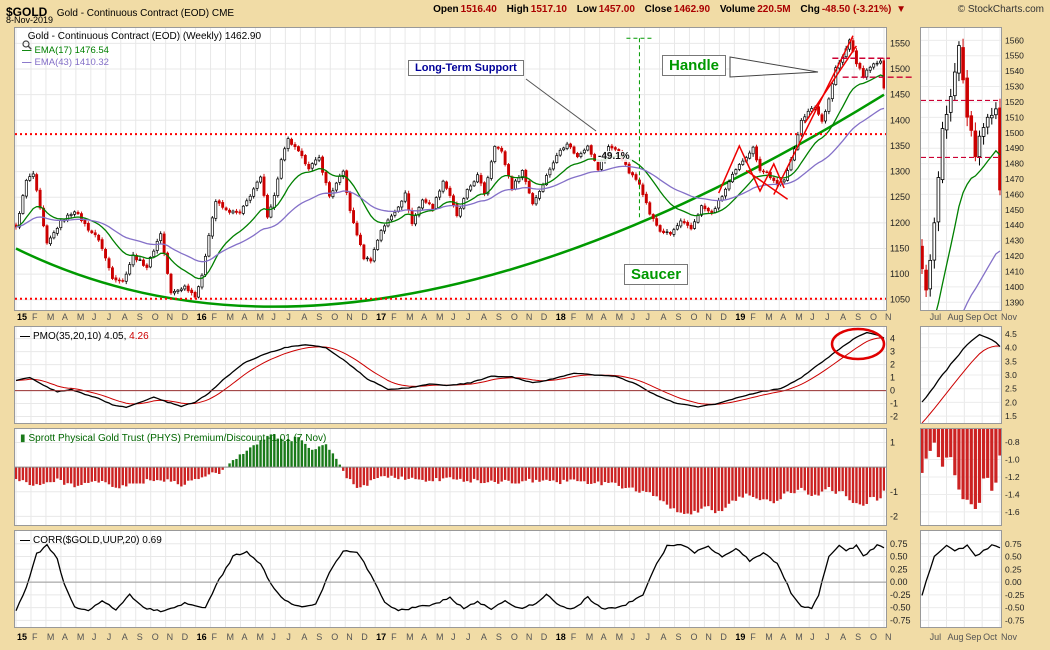  Describe the element at coordinates (1014, 102) in the screenshot. I see `svg-text: 1520` at that location.